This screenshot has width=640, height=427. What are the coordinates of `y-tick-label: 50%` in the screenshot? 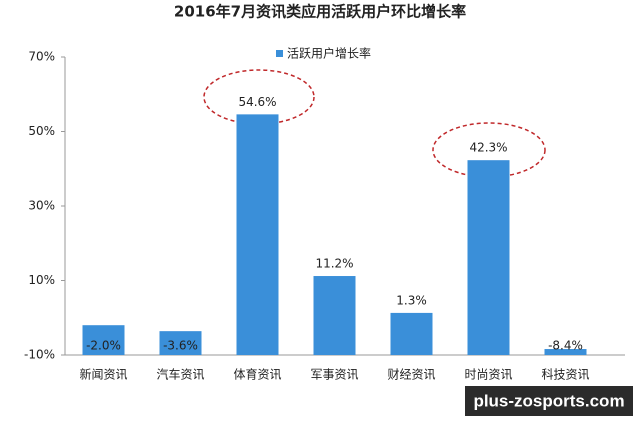 It's located at (41, 131).